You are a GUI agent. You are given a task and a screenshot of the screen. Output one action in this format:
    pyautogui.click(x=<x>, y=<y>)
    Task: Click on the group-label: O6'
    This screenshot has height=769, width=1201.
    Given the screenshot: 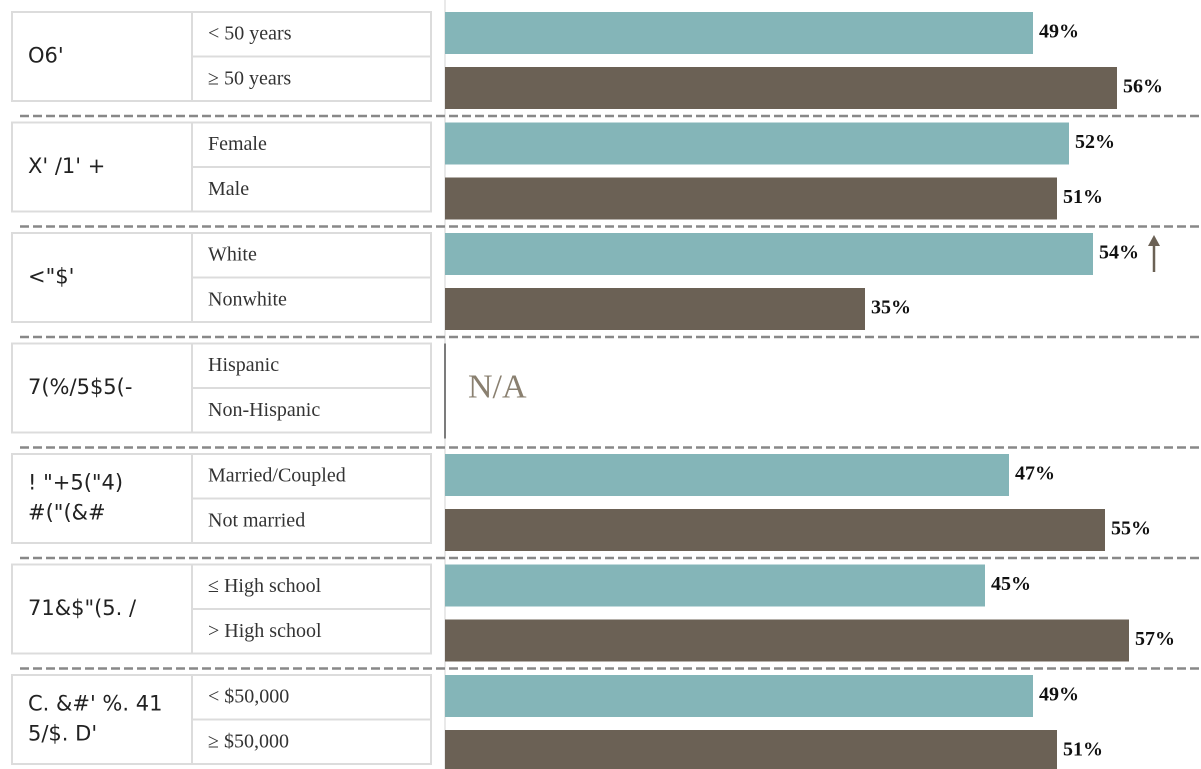 What is the action you would take?
    pyautogui.click(x=46, y=56)
    